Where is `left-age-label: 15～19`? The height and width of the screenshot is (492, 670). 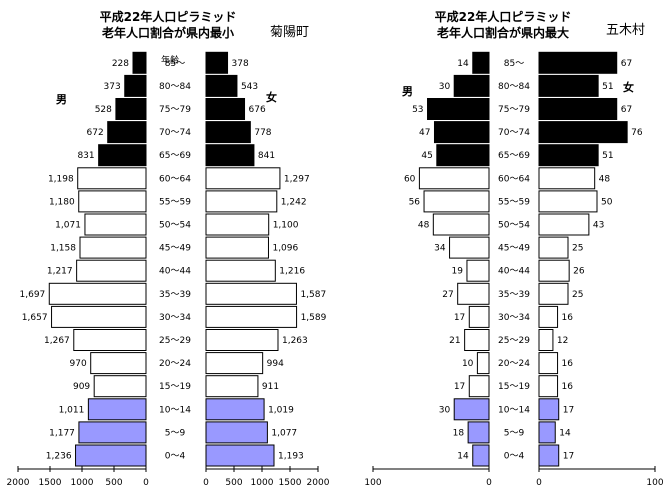 left-age-label: 15～19 is located at coordinates (175, 387).